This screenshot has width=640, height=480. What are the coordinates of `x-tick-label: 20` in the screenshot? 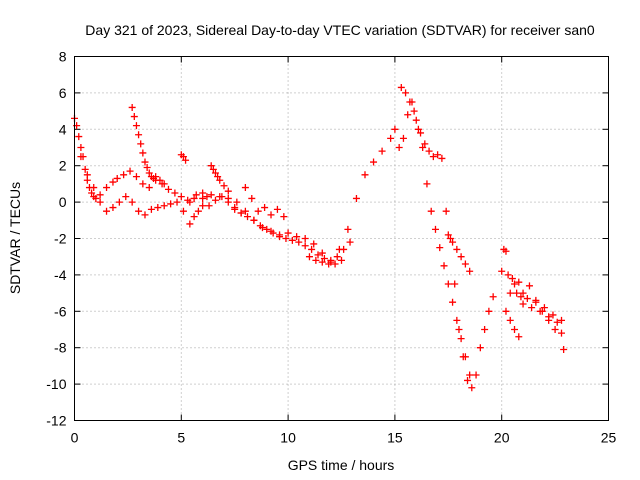 It's located at (502, 438).